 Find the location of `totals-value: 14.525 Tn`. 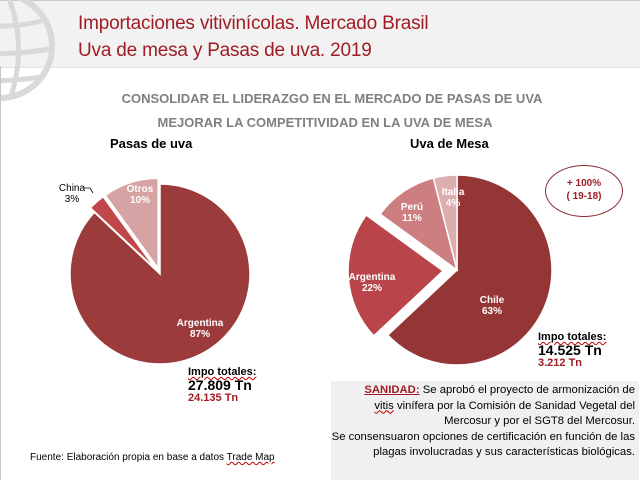

totals-value: 14.525 Tn is located at coordinates (570, 350).